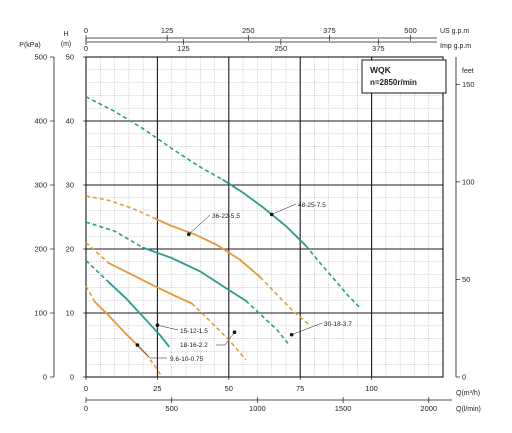 This screenshot has height=433, width=512. What do you see at coordinates (157, 388) in the screenshot?
I see `flow-m3h-tick-label: 25` at bounding box center [157, 388].